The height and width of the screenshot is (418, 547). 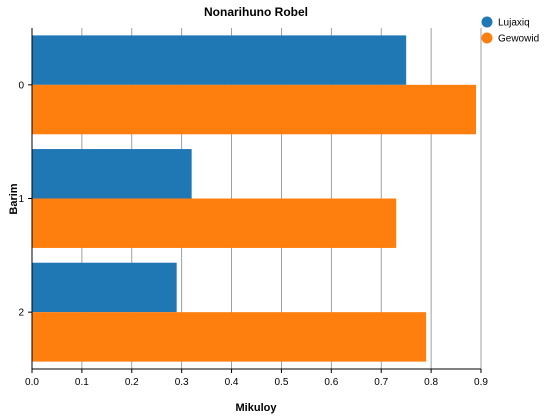 What do you see at coordinates (257, 408) in the screenshot?
I see `x-axis-label: Mikuloy` at bounding box center [257, 408].